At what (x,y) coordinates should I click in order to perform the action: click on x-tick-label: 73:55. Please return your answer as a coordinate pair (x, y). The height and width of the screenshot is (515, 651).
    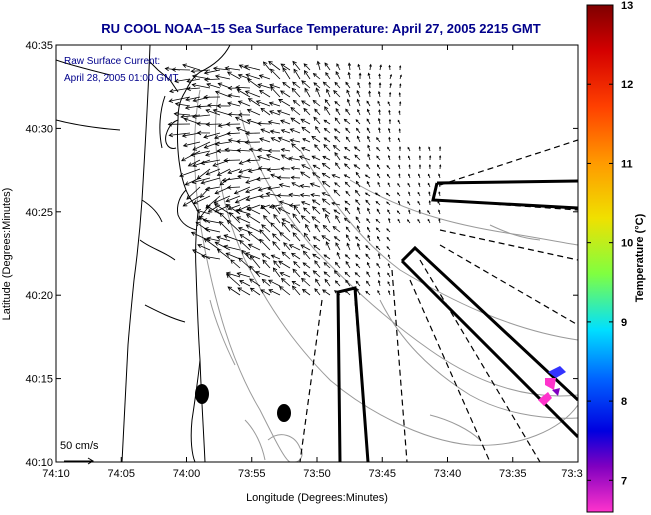
    Looking at the image, I should click on (252, 474).